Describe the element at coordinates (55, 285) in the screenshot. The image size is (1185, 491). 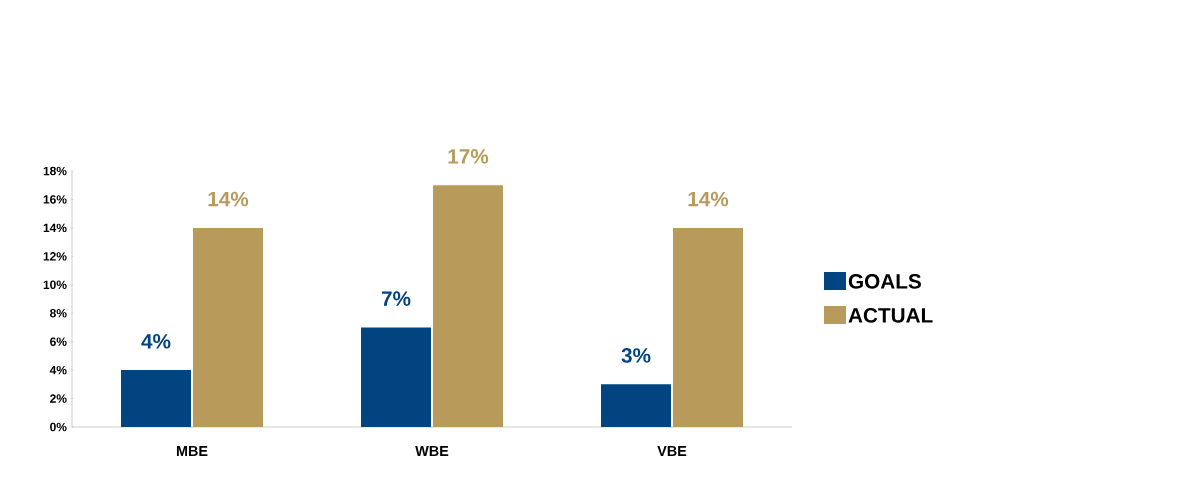
I see `y-tick-label: 10%` at that location.